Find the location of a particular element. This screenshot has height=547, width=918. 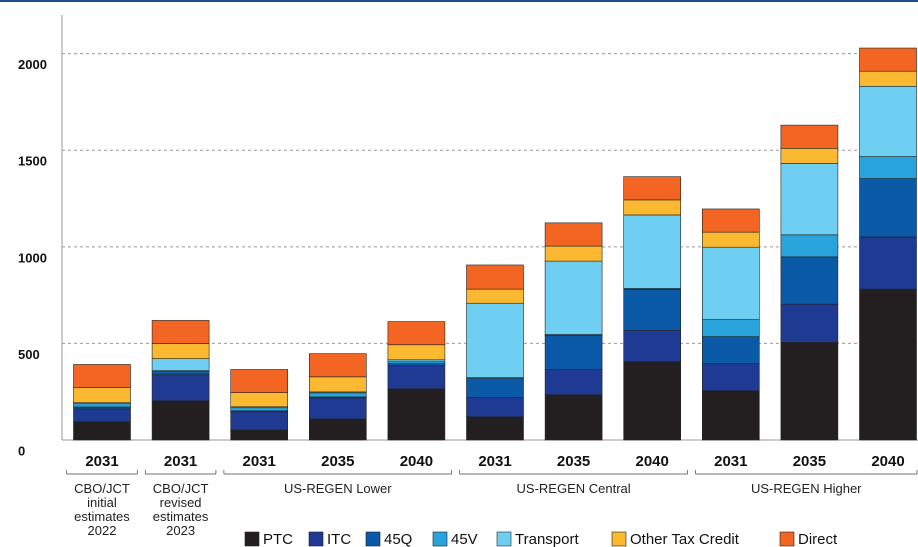

y-tick-label: 500 is located at coordinates (29, 354).